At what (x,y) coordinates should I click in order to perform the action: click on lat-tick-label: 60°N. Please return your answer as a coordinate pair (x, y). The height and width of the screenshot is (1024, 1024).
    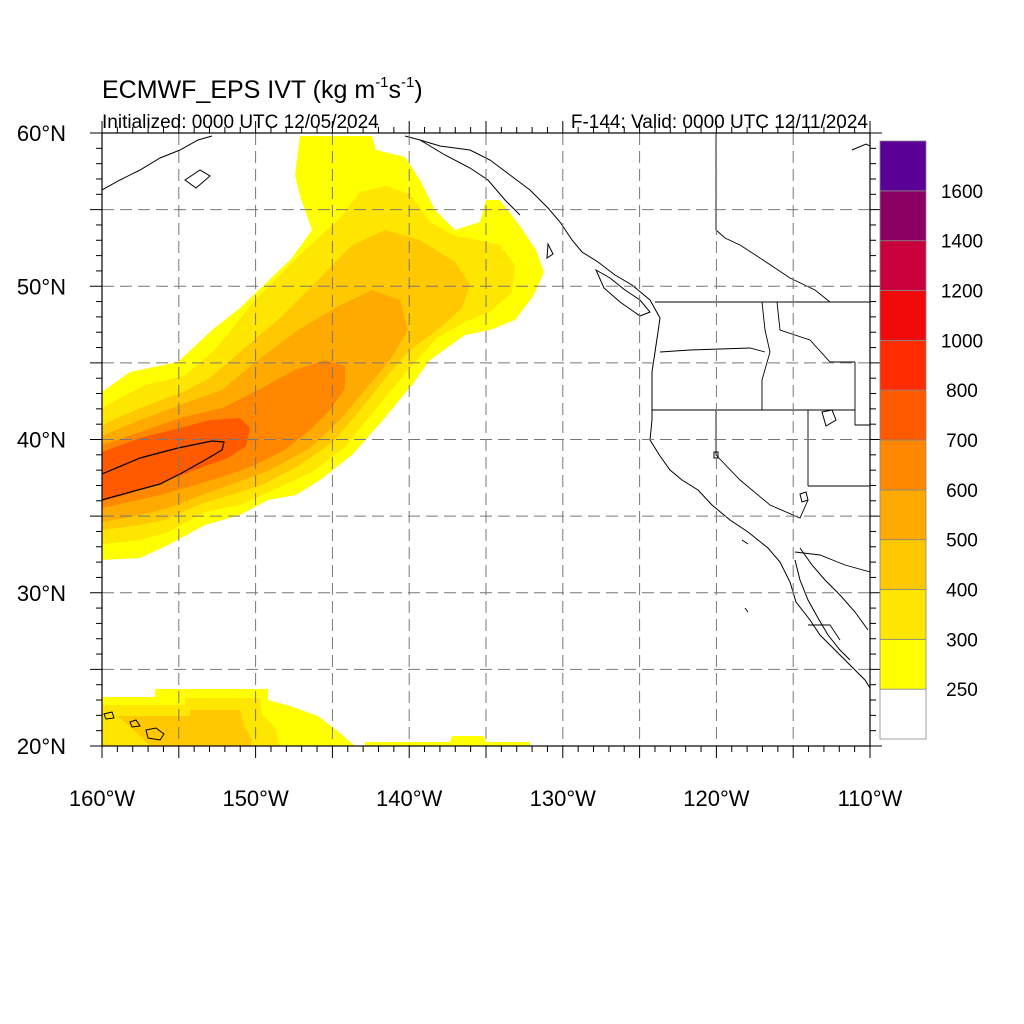
    Looking at the image, I should click on (41, 133).